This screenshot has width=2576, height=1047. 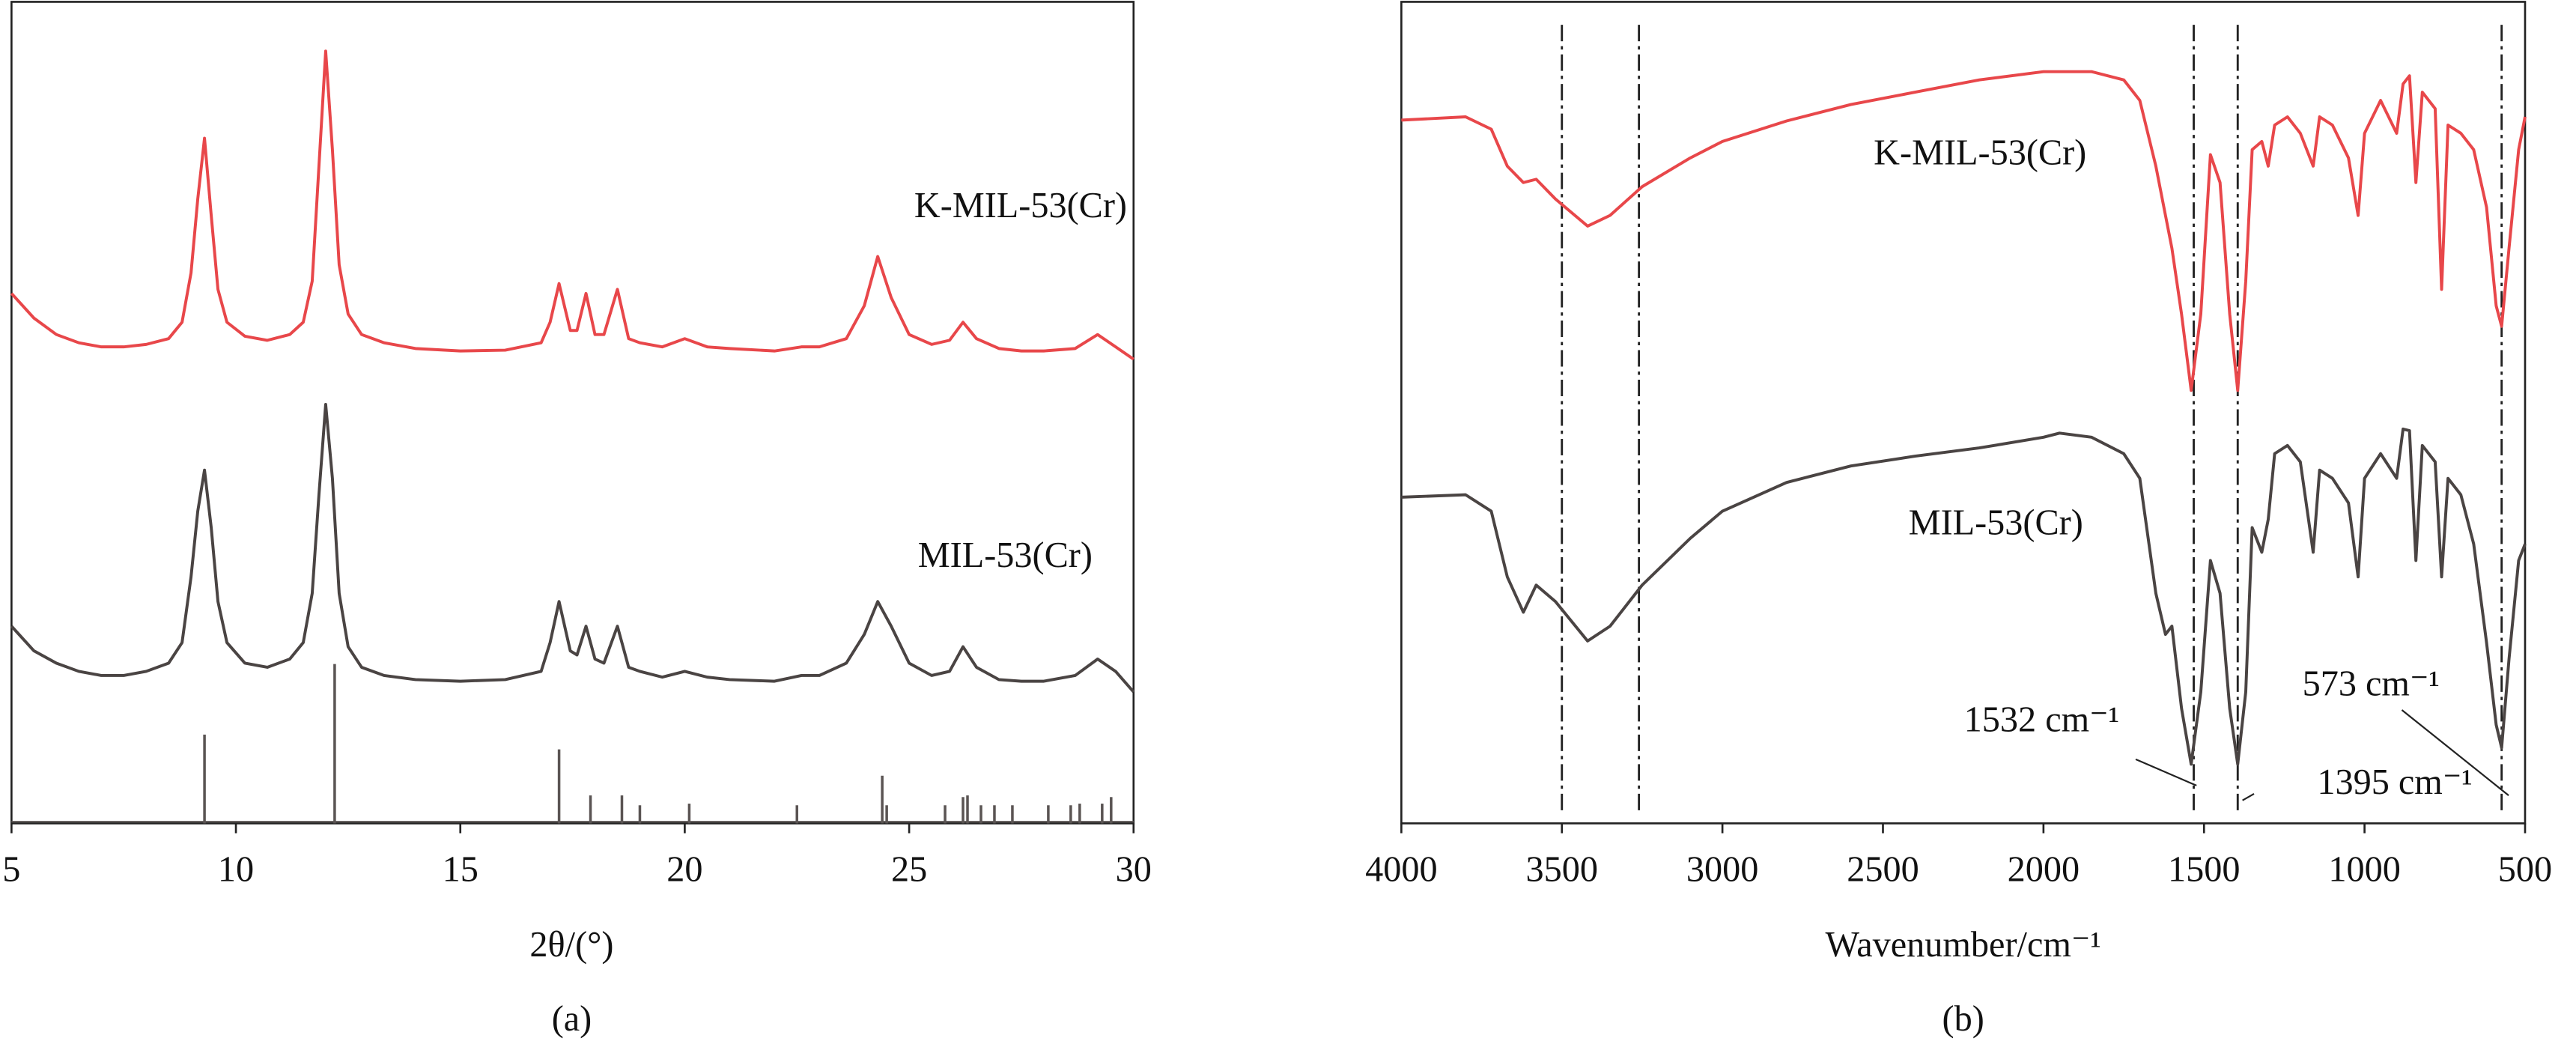 What do you see at coordinates (684, 869) in the screenshot?
I see `x-tick-label: 20` at bounding box center [684, 869].